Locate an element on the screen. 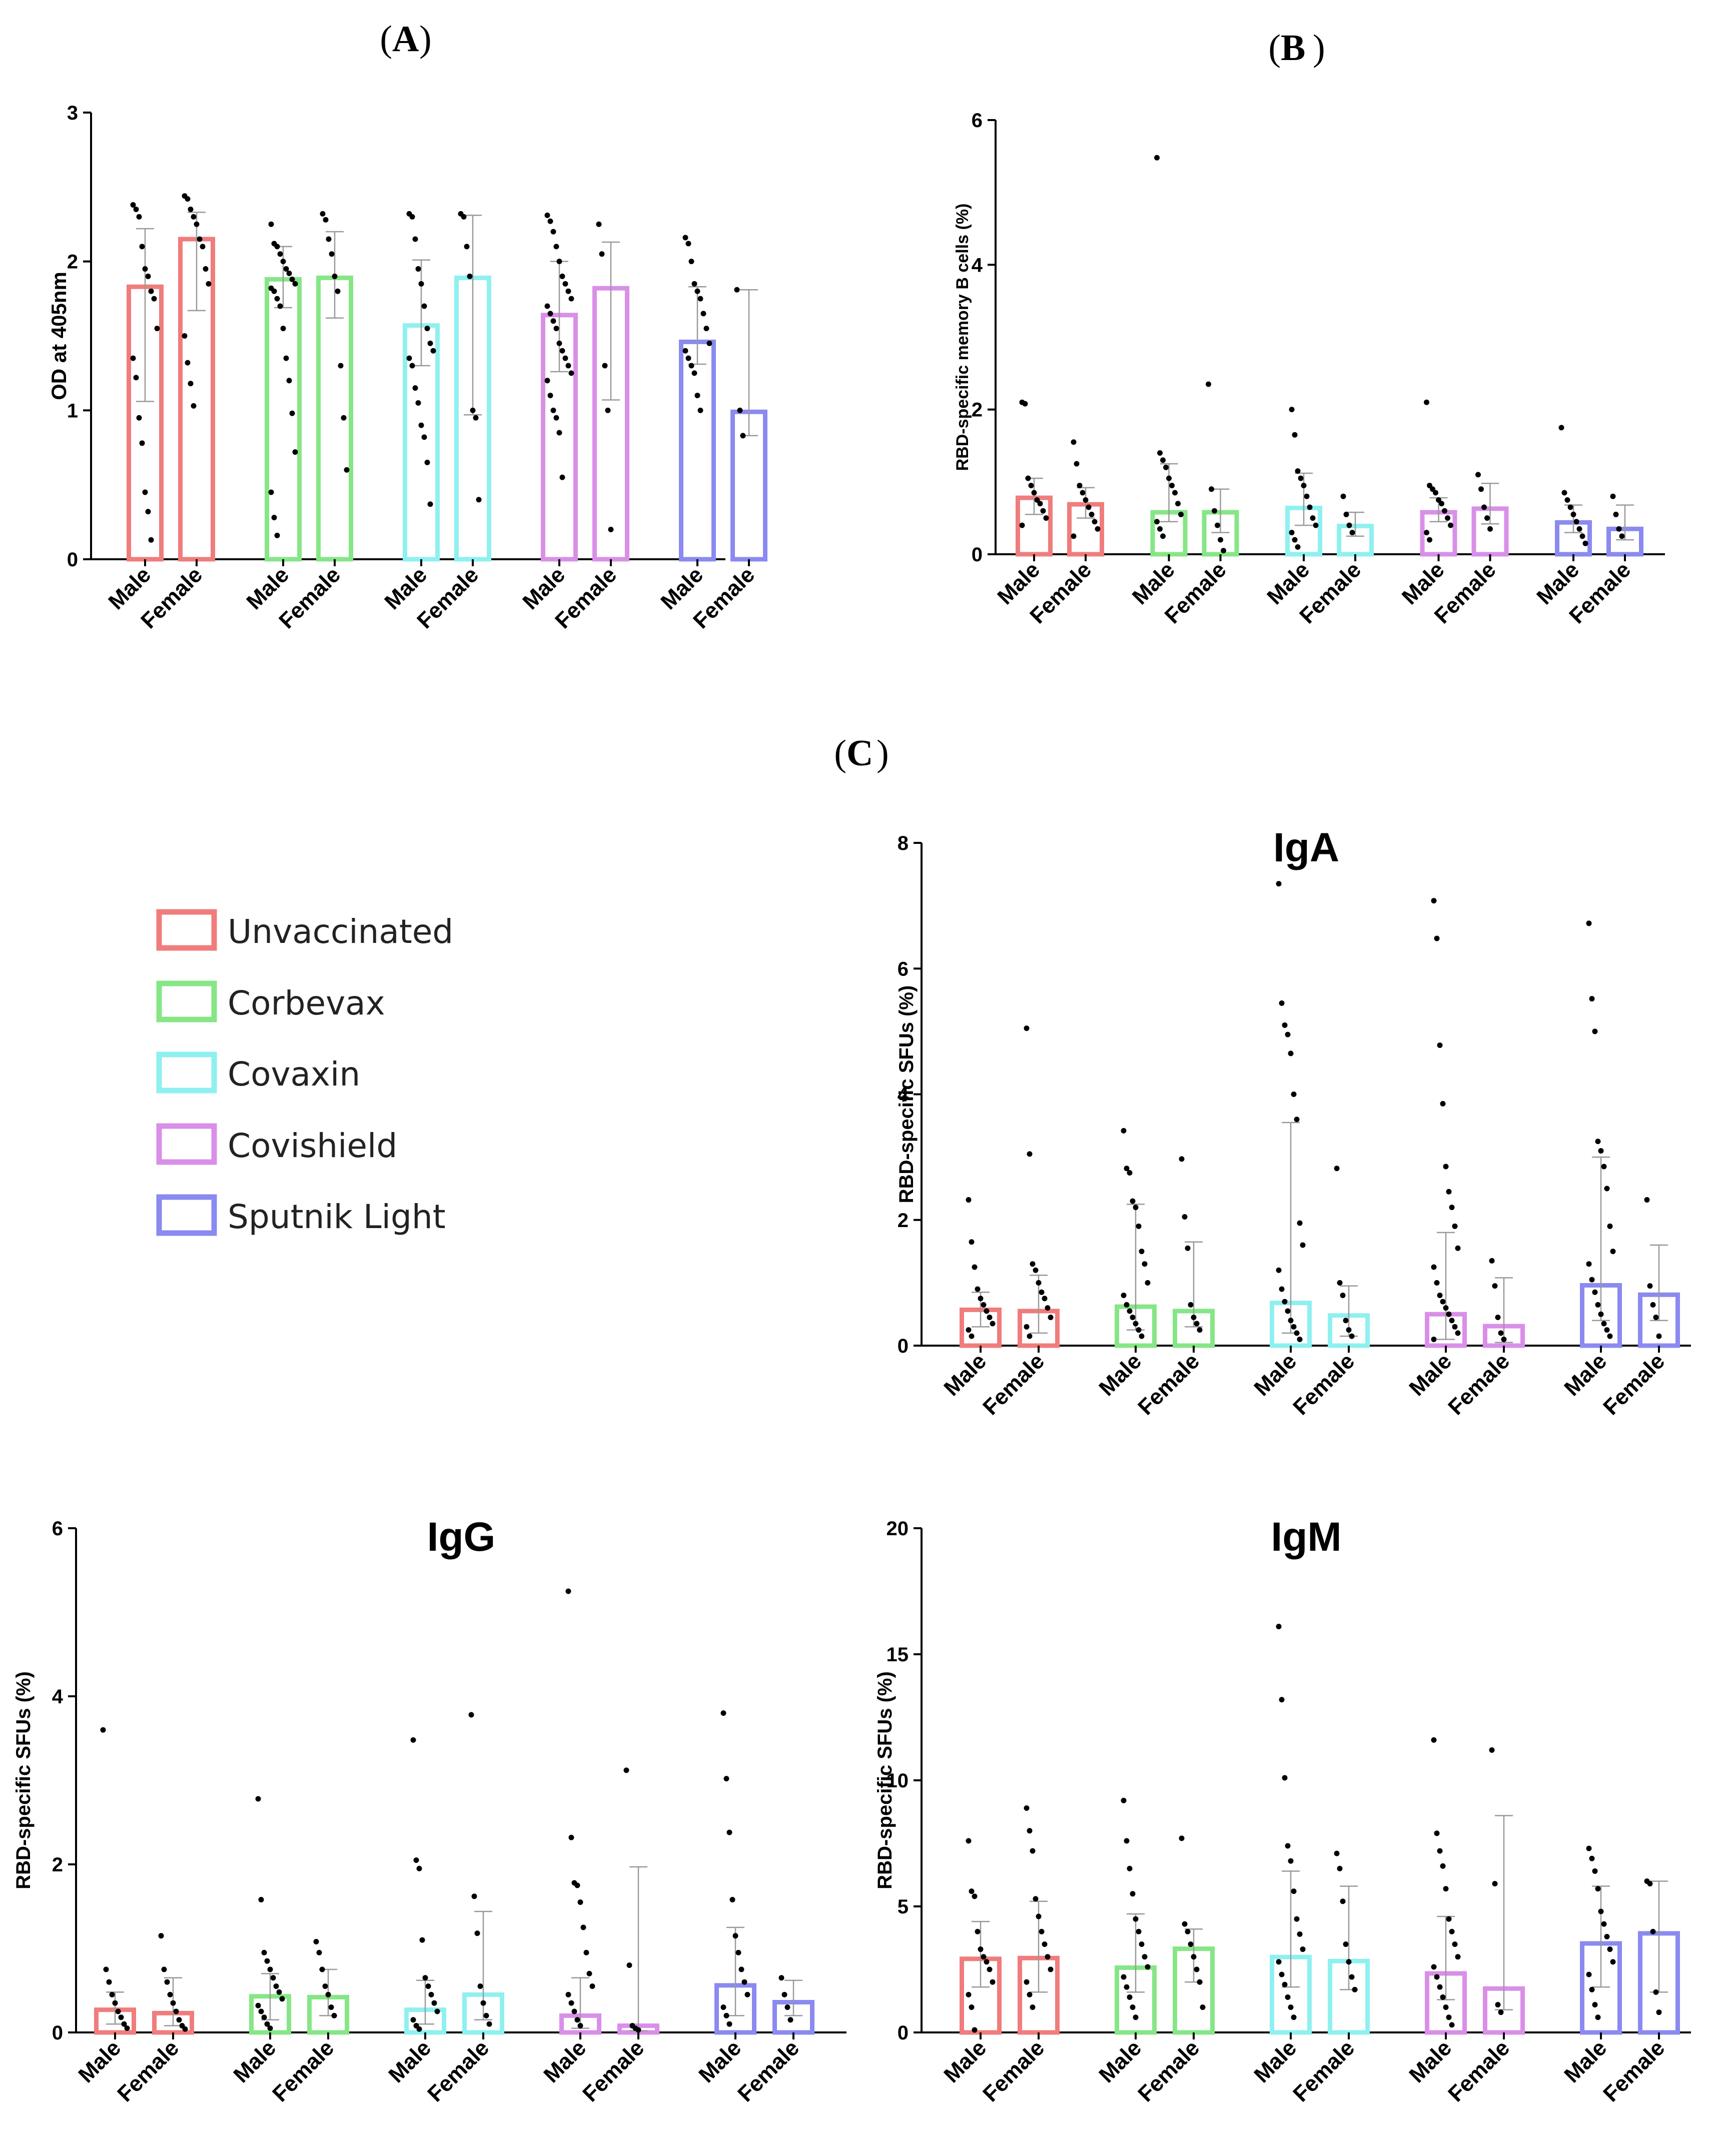 This screenshot has width=1736, height=2145. legend-item-unvaccinated: Unvaccinated is located at coordinates (304, 930).